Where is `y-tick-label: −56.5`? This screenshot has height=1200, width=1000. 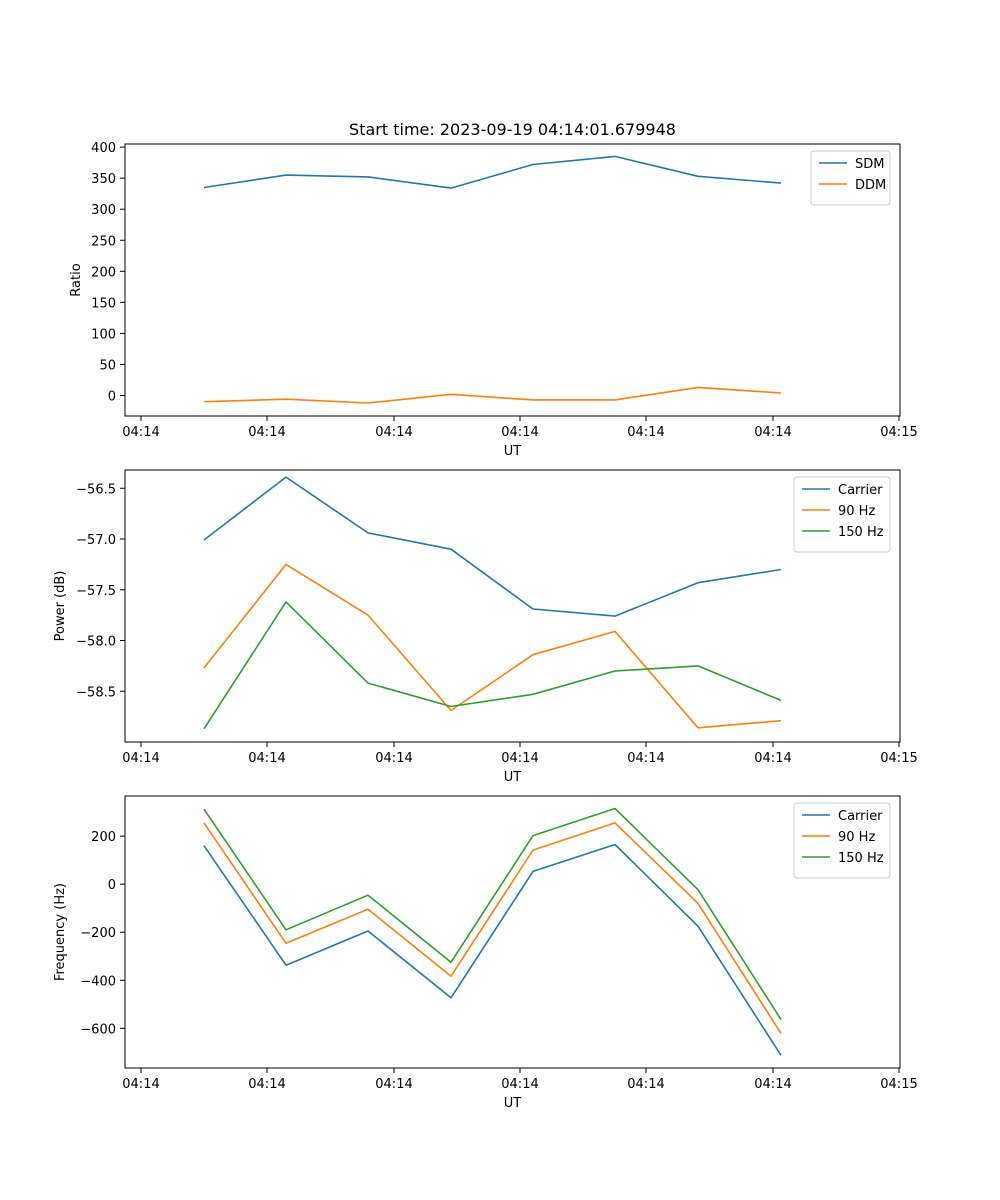 y-tick-label: −56.5 is located at coordinates (96, 489).